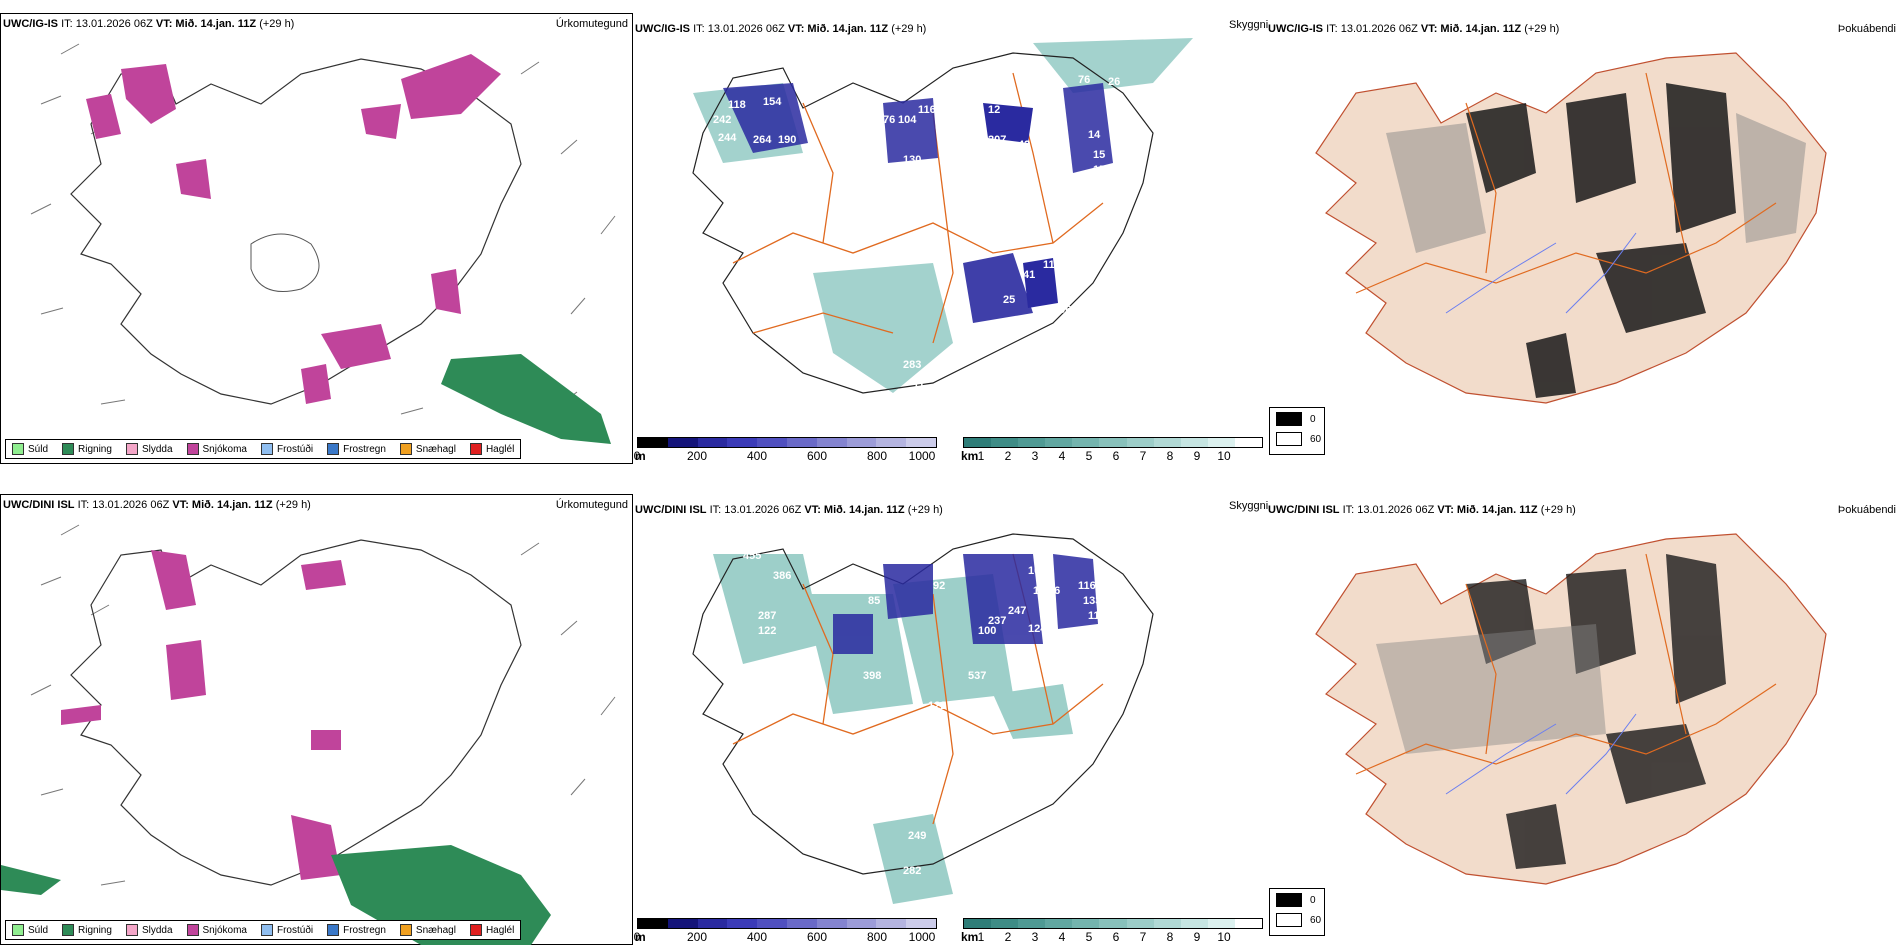 This screenshot has height=950, width=1900. I want to click on cloud-number: 15, so click(1099, 170).